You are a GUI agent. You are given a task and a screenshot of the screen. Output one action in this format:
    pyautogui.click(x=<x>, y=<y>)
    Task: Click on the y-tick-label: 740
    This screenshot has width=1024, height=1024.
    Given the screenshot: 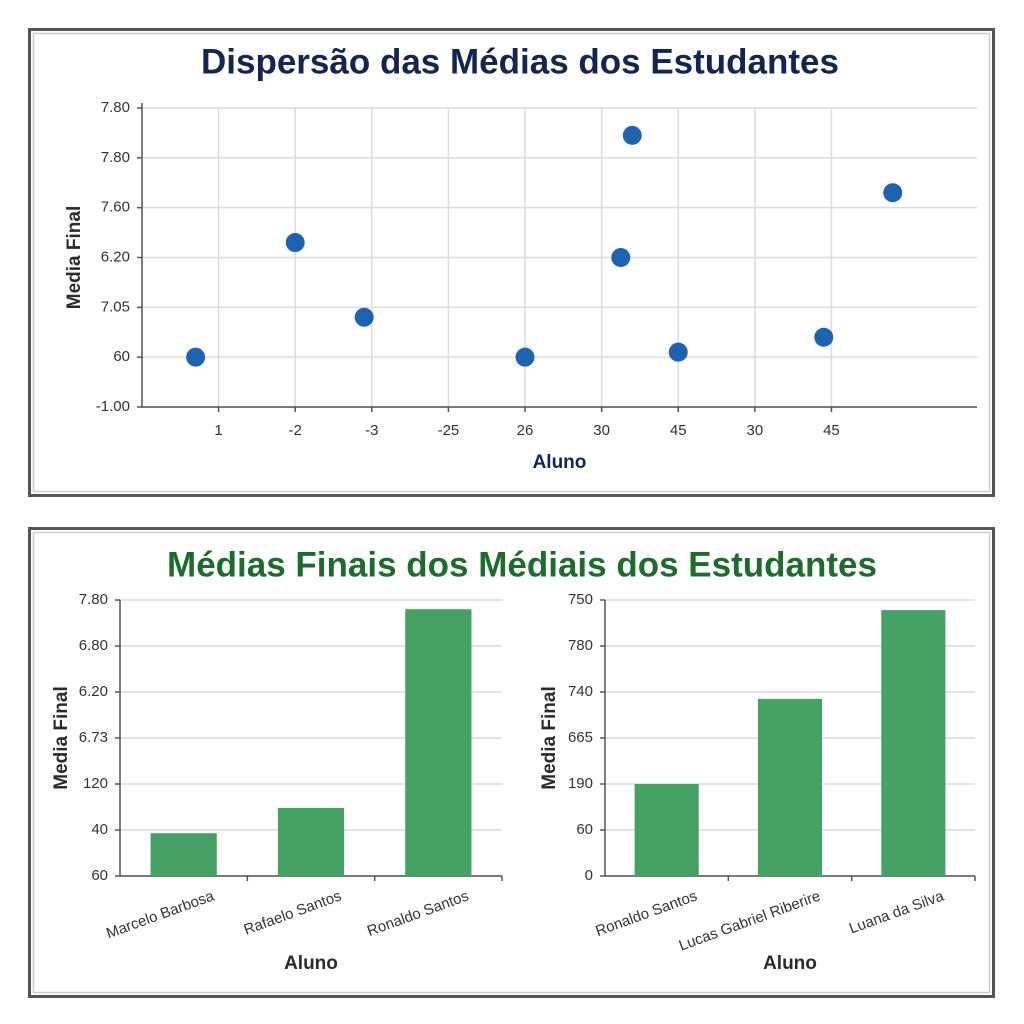 What is the action you would take?
    pyautogui.click(x=580, y=691)
    